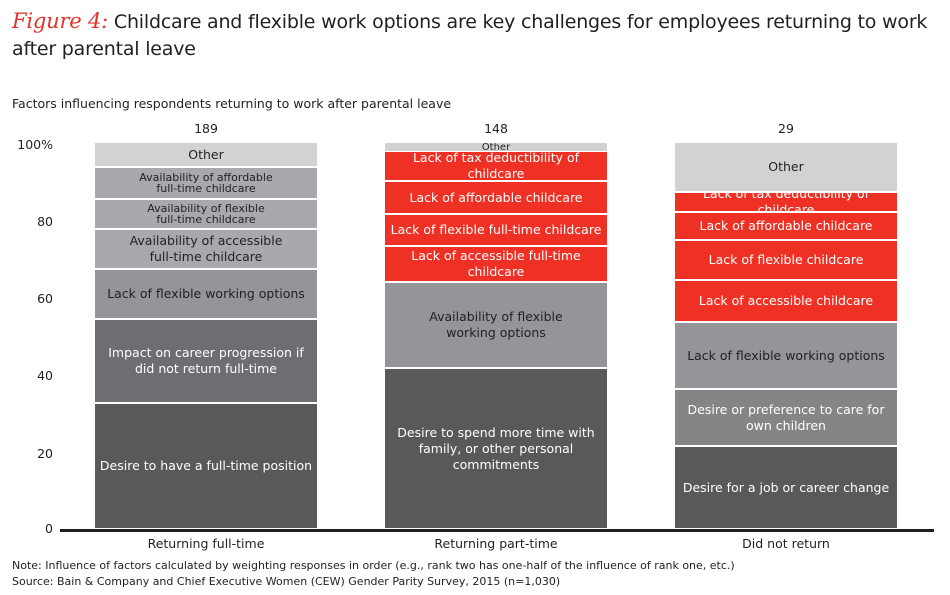  I want to click on x-label-returning-part-time: Returning part-time, so click(496, 543).